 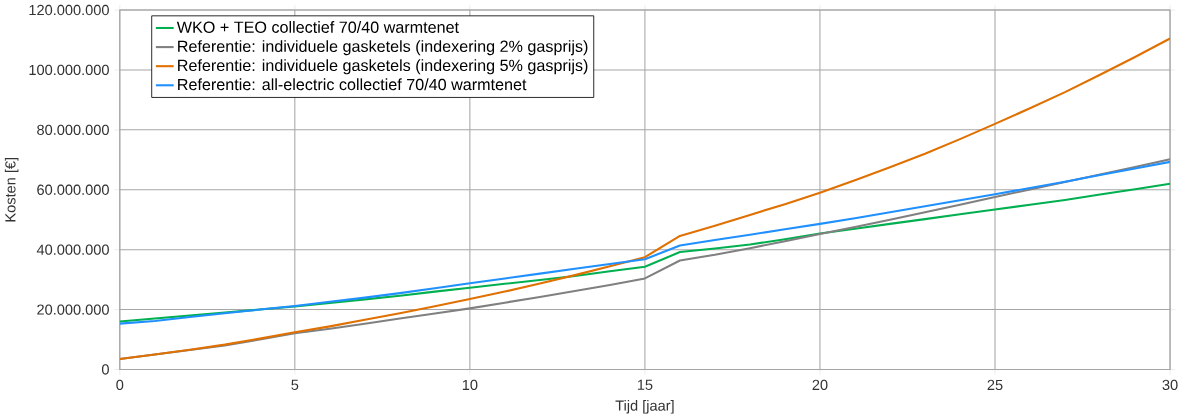 I want to click on y-tick-label: 40.000.000, so click(x=72, y=249).